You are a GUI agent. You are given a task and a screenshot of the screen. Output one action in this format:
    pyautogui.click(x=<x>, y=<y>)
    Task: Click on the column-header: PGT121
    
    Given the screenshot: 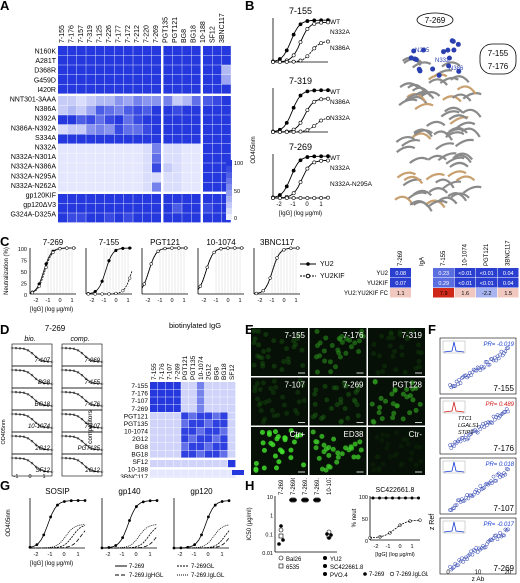 What is the action you would take?
    pyautogui.click(x=175, y=30)
    